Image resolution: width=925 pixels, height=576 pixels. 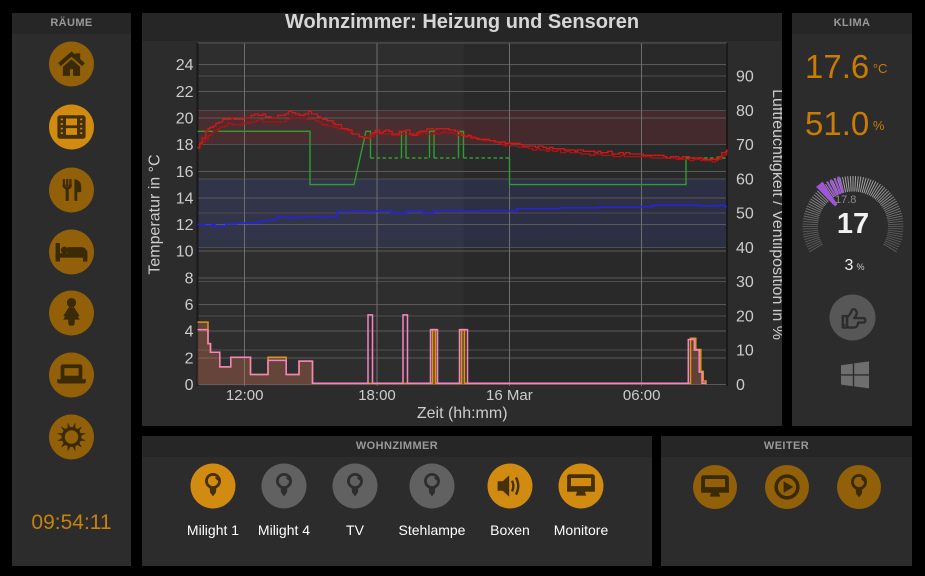 What do you see at coordinates (853, 224) in the screenshot?
I see `svg-text: 17` at bounding box center [853, 224].